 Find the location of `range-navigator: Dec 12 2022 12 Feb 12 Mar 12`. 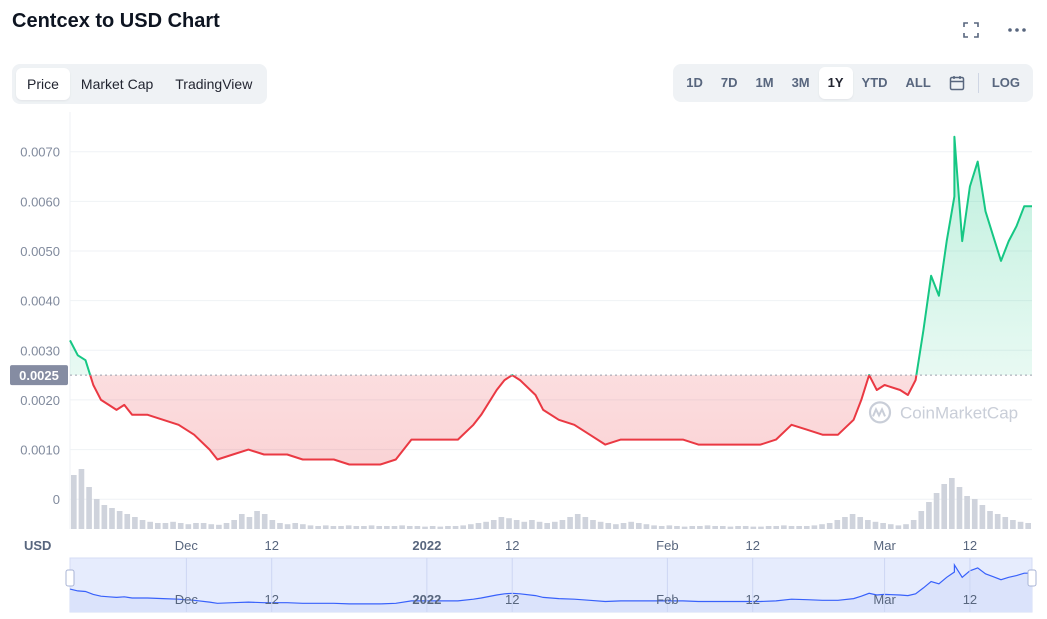

range-navigator: Dec 12 2022 12 Feb 12 Mar 12 is located at coordinates (551, 585).